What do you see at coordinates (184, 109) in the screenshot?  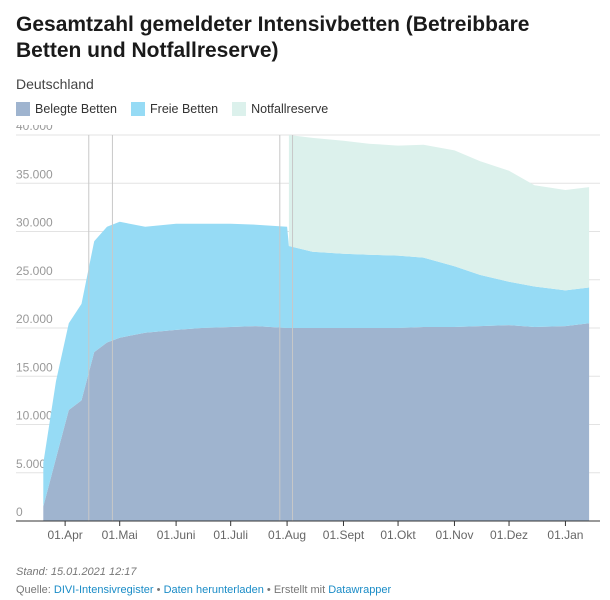 I see `legend-label-freie: Freie Betten` at bounding box center [184, 109].